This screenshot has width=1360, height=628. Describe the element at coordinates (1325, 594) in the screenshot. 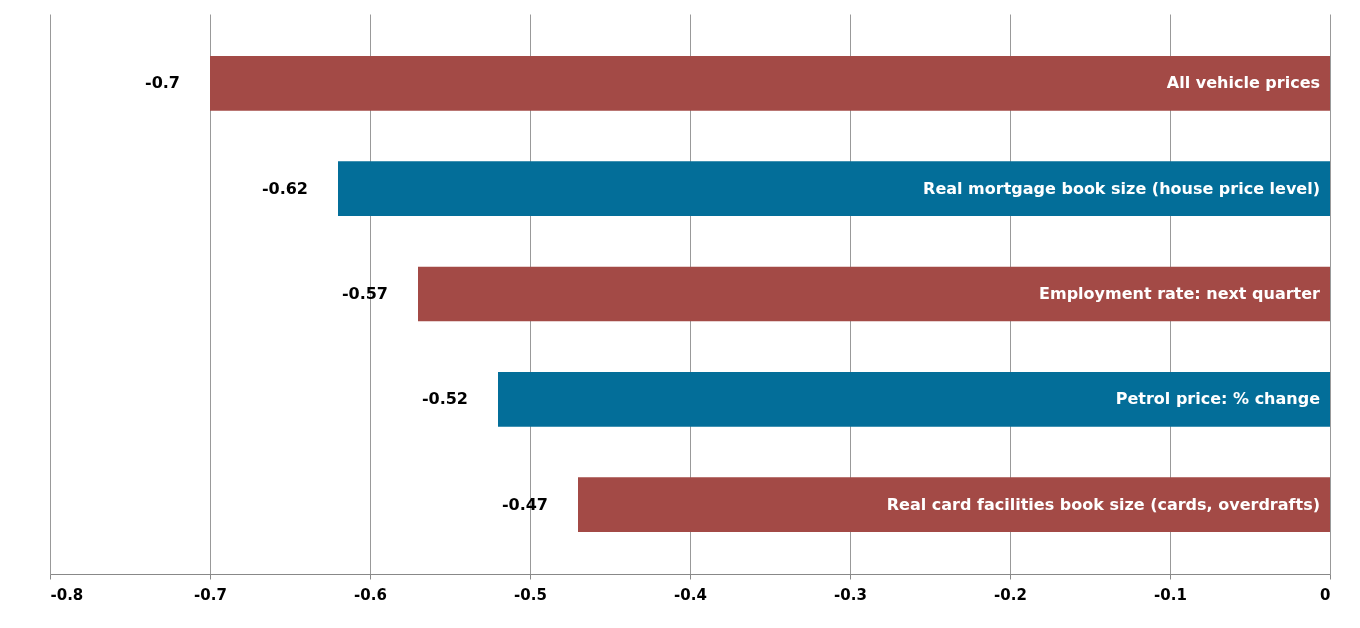

I see `x-tick-label: 0` at that location.